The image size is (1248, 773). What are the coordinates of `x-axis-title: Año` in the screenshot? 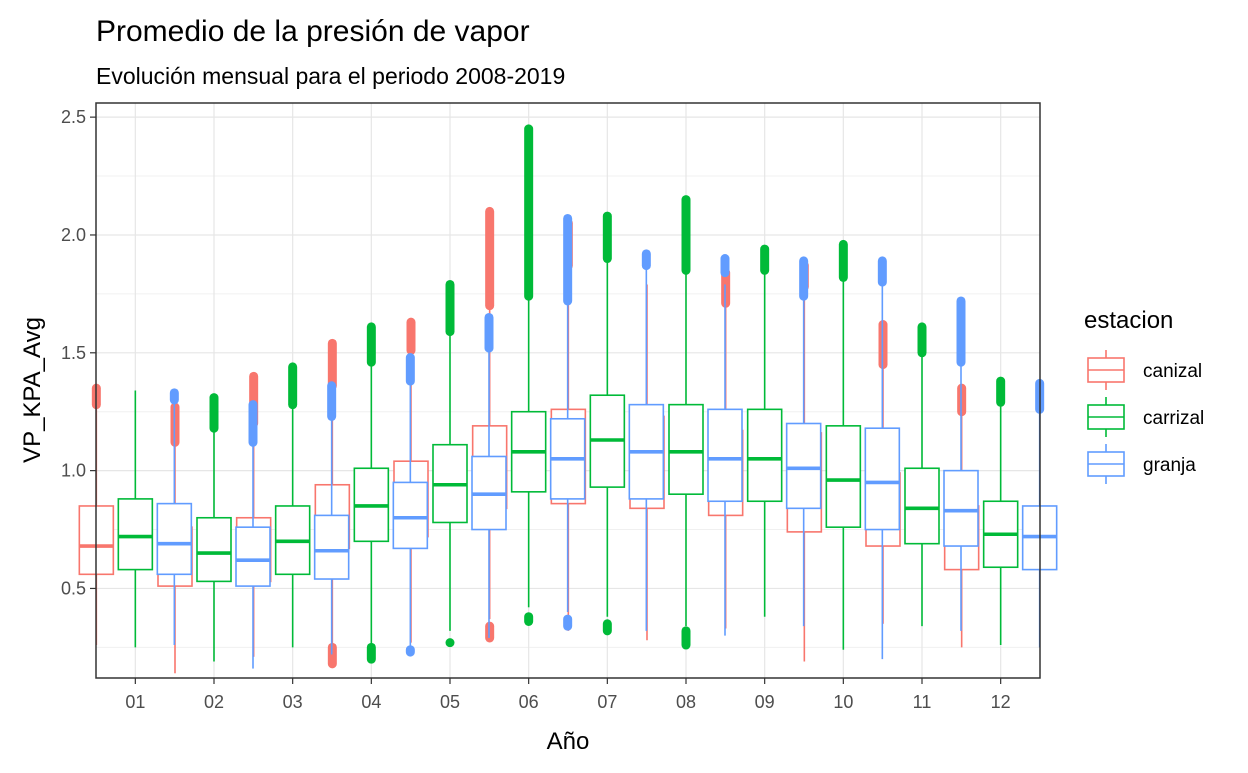 It's located at (568, 741).